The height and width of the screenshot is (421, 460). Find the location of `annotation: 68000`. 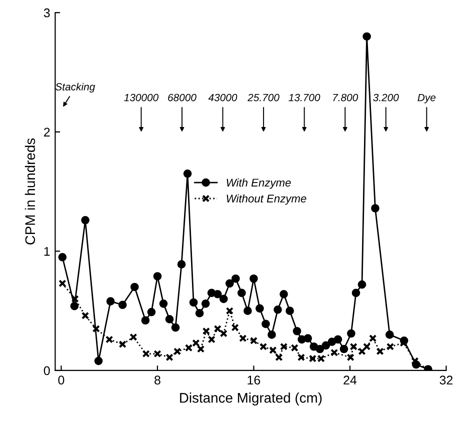

annotation: 68000 is located at coordinates (182, 98).